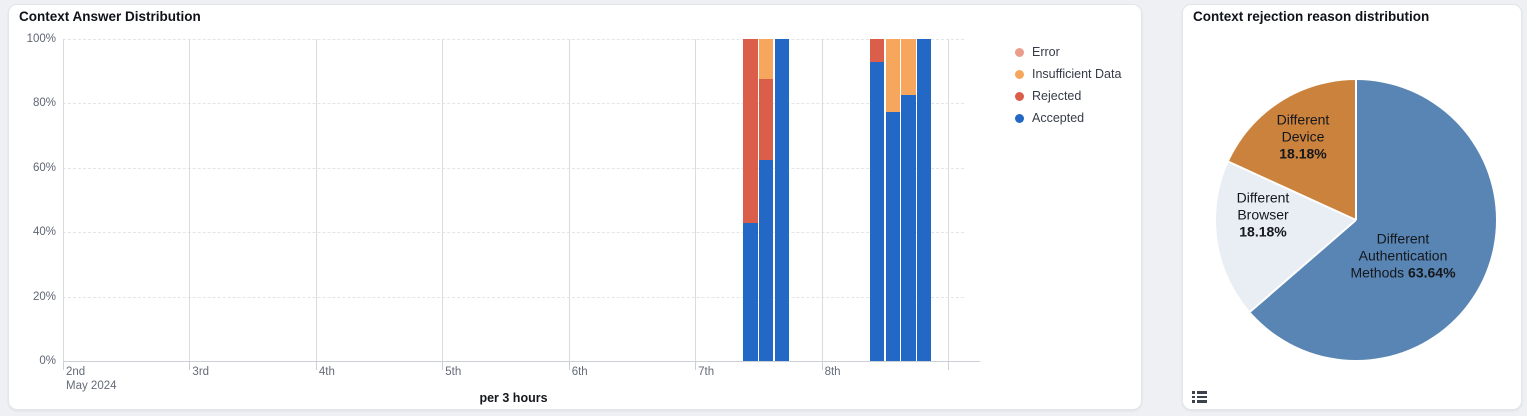  Describe the element at coordinates (1068, 52) in the screenshot. I see `legend-item-error: Error` at that location.